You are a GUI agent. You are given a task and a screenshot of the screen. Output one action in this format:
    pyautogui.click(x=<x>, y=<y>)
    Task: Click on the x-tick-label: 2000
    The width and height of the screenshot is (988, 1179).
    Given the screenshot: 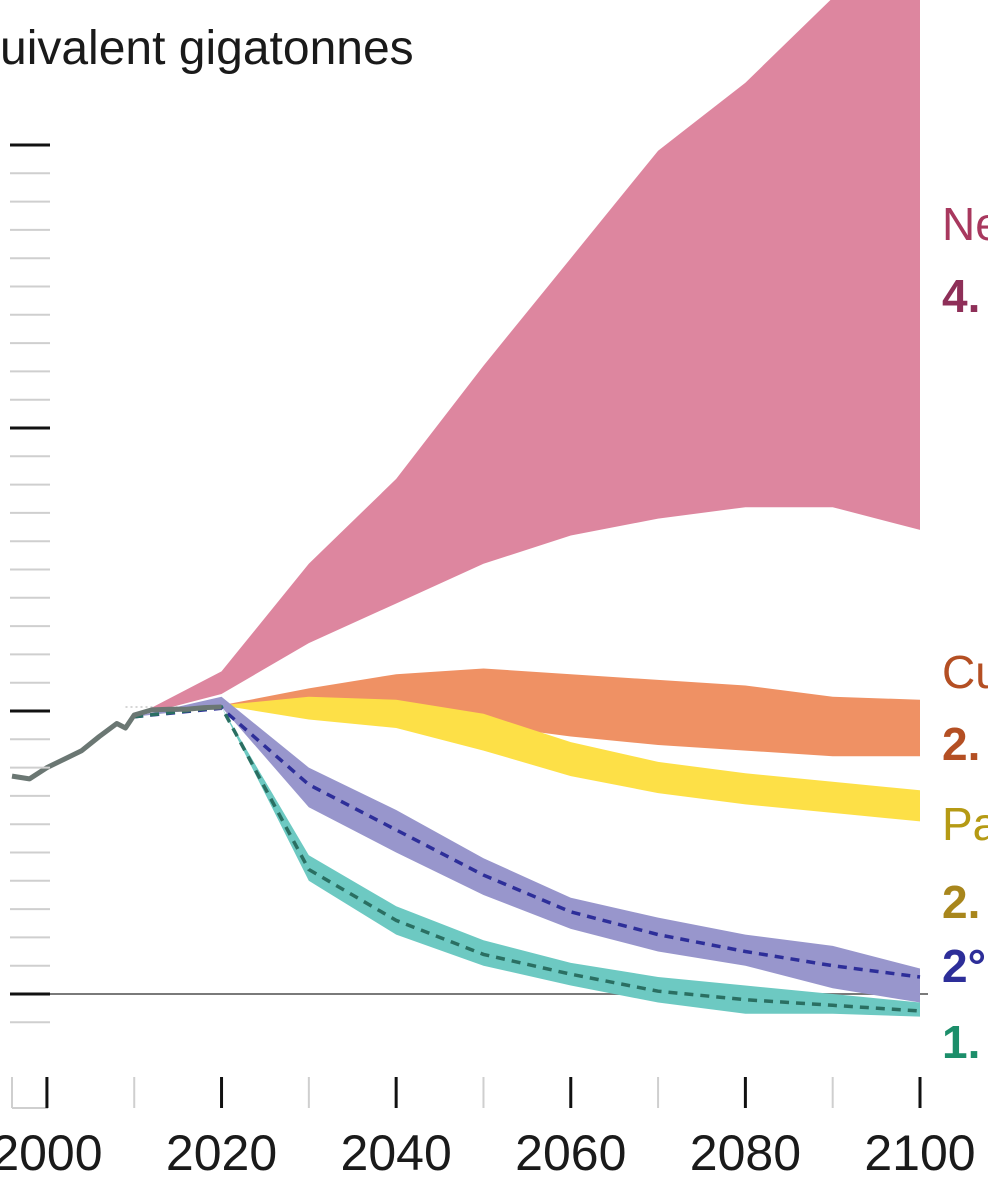 What is the action you would take?
    pyautogui.click(x=51, y=1149)
    